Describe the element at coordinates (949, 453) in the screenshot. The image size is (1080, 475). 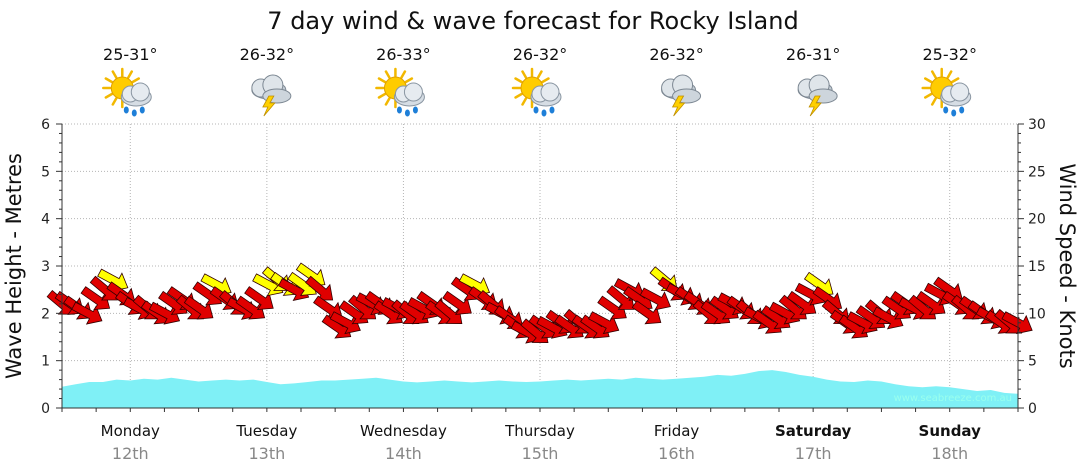
I see `day-date-label: 18th` at that location.